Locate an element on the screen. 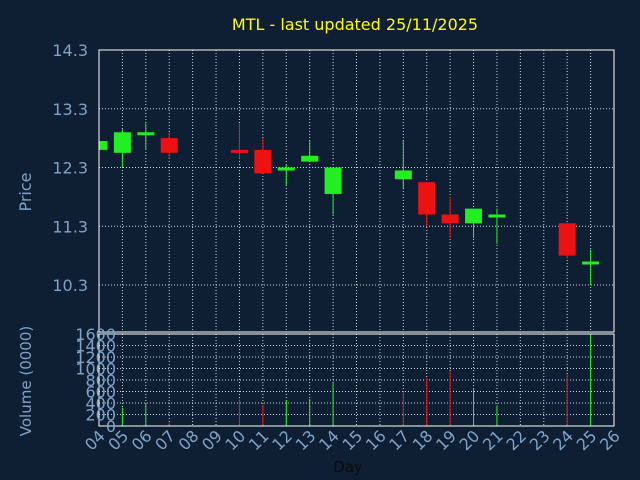  x-axis-label: Day is located at coordinates (348, 467).